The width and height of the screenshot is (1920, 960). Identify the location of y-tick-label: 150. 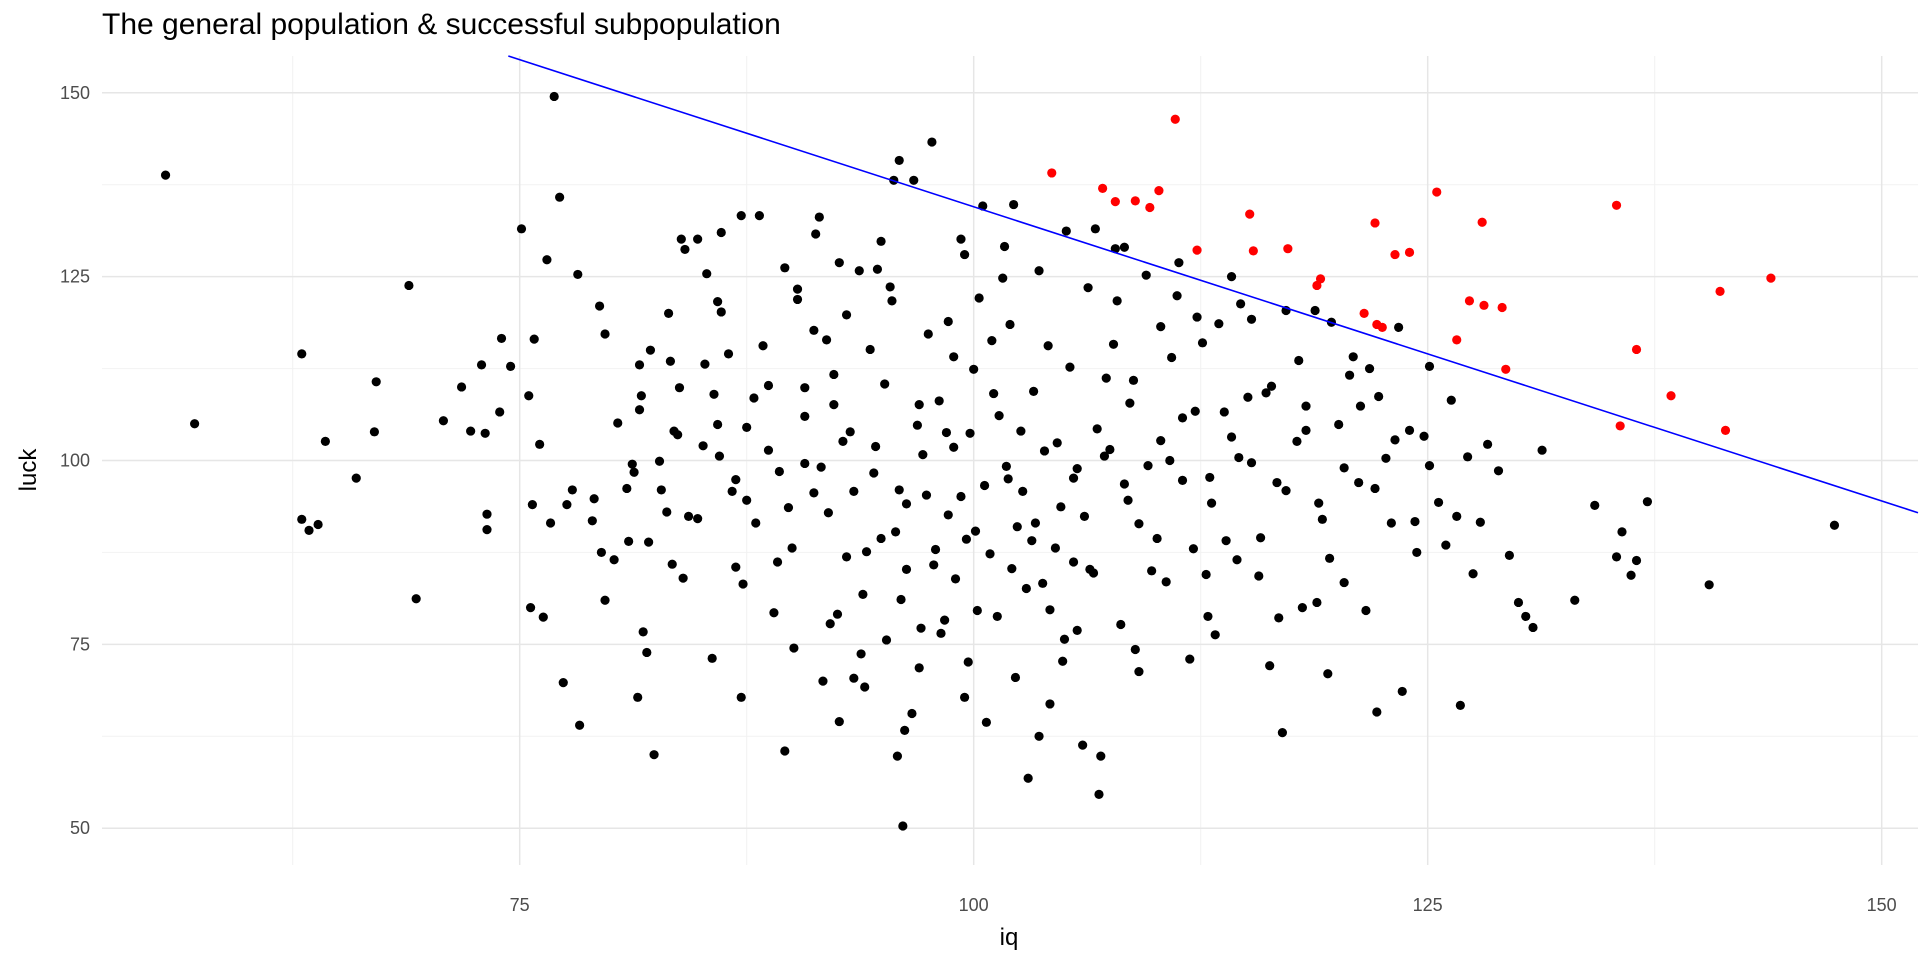
(75, 93).